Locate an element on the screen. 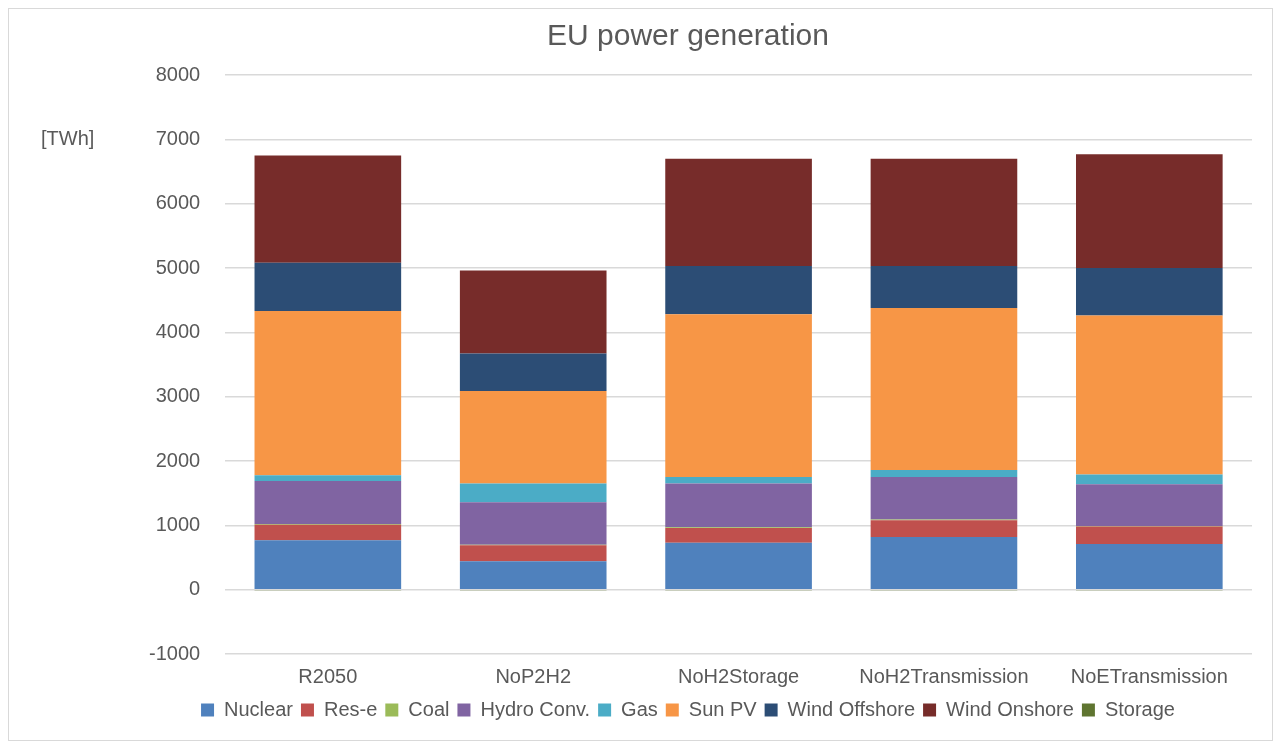 This screenshot has height=753, width=1285. x-tick-label: NoP2H2 is located at coordinates (533, 675).